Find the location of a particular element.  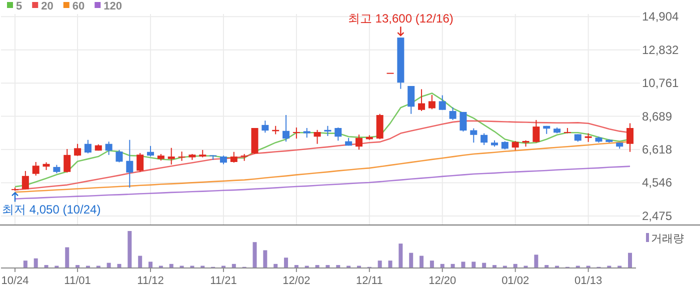

x-tick-label: 12/11 is located at coordinates (369, 281).